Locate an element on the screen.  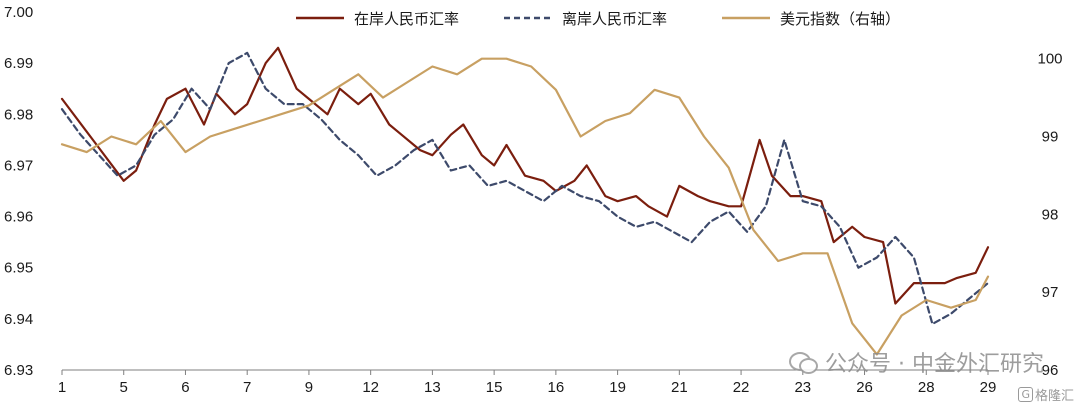
x-tick-label: 6 is located at coordinates (185, 387).